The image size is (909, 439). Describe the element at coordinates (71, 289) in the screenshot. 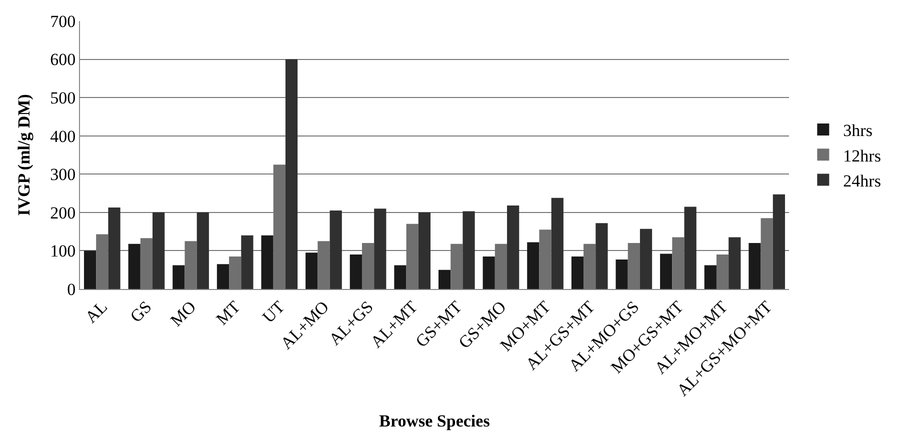

I see `y-tick-label: 0` at that location.